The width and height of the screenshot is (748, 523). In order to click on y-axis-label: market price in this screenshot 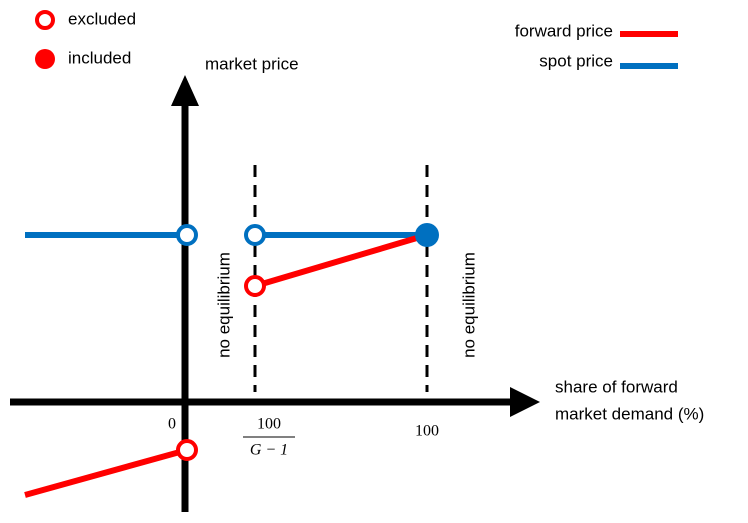, I will do `click(252, 63)`.